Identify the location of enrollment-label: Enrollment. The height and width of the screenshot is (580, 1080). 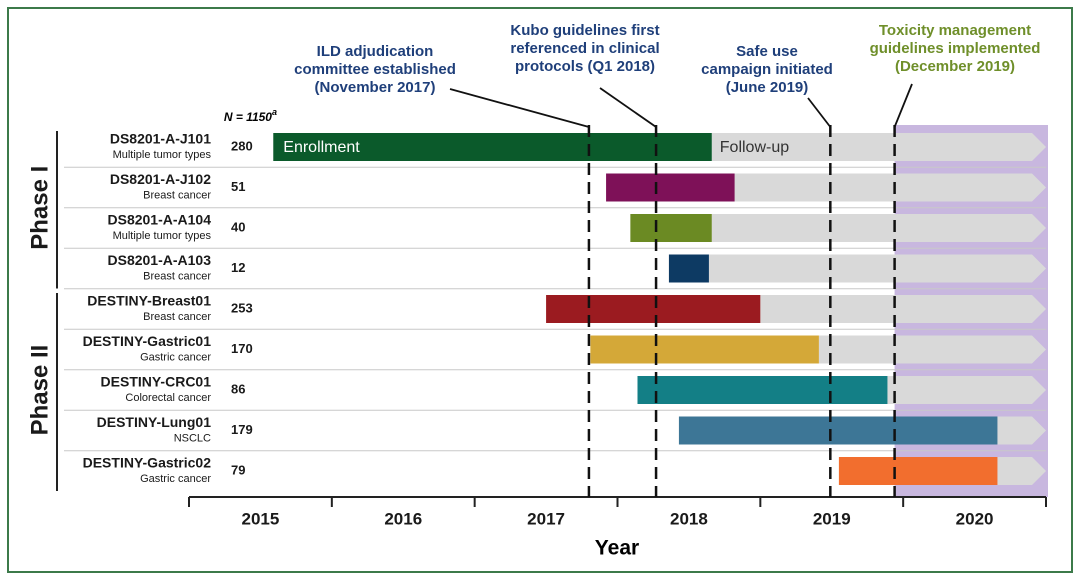
(321, 147).